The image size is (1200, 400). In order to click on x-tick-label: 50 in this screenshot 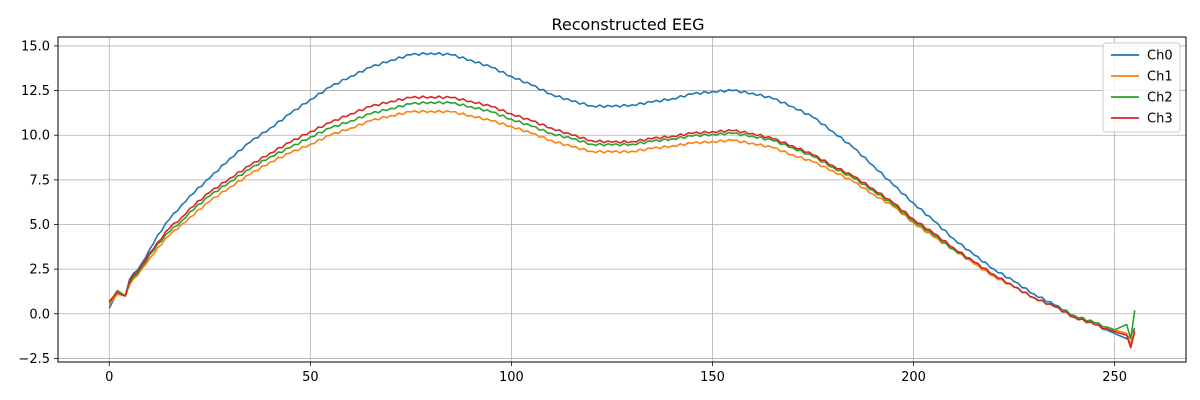, I will do `click(310, 377)`.